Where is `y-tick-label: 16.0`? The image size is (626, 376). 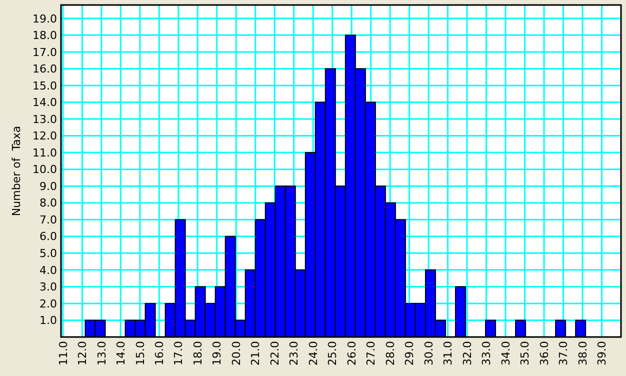 y-tick-label: 16.0 is located at coordinates (44, 69).